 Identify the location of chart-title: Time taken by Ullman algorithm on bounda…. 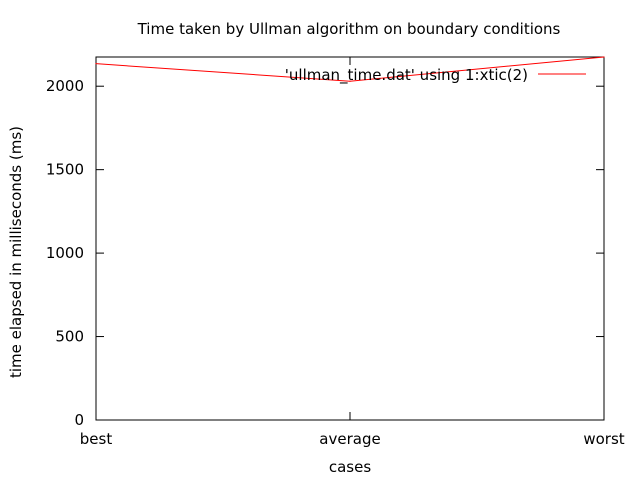
(349, 29).